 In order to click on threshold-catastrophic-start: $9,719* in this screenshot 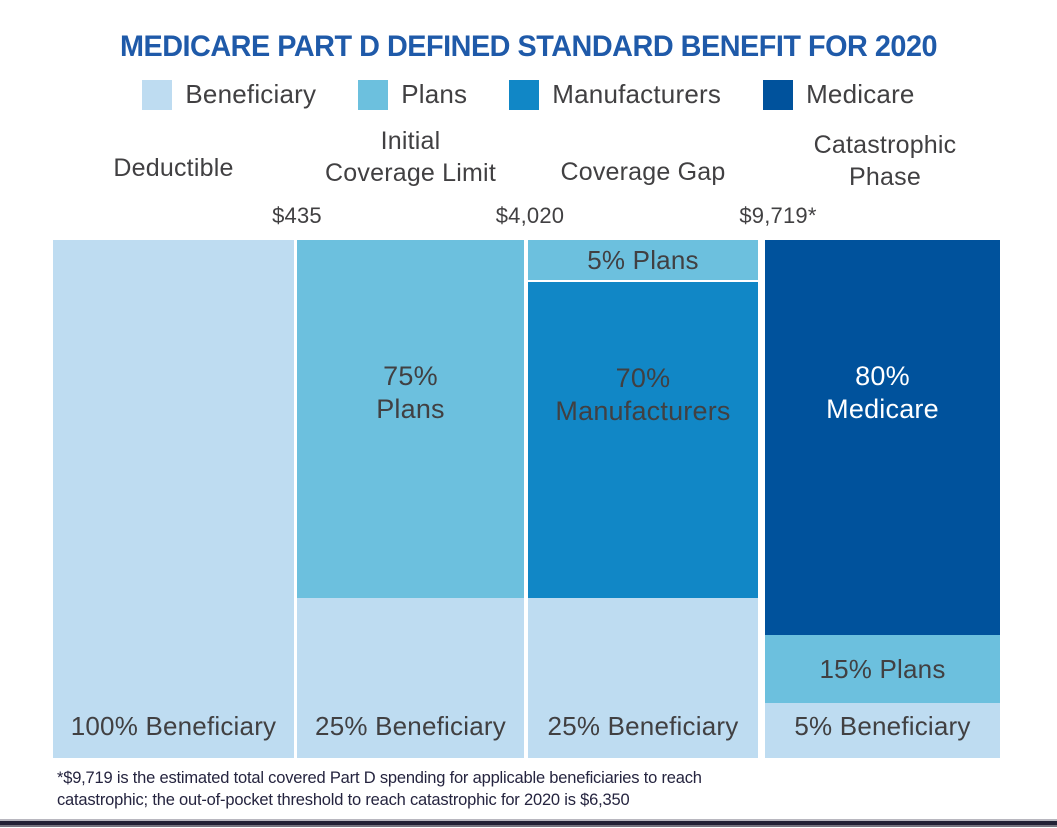, I will do `click(778, 215)`.